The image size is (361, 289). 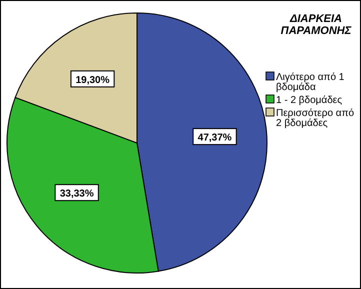 I want to click on data-label: 47,37%, so click(x=215, y=138).